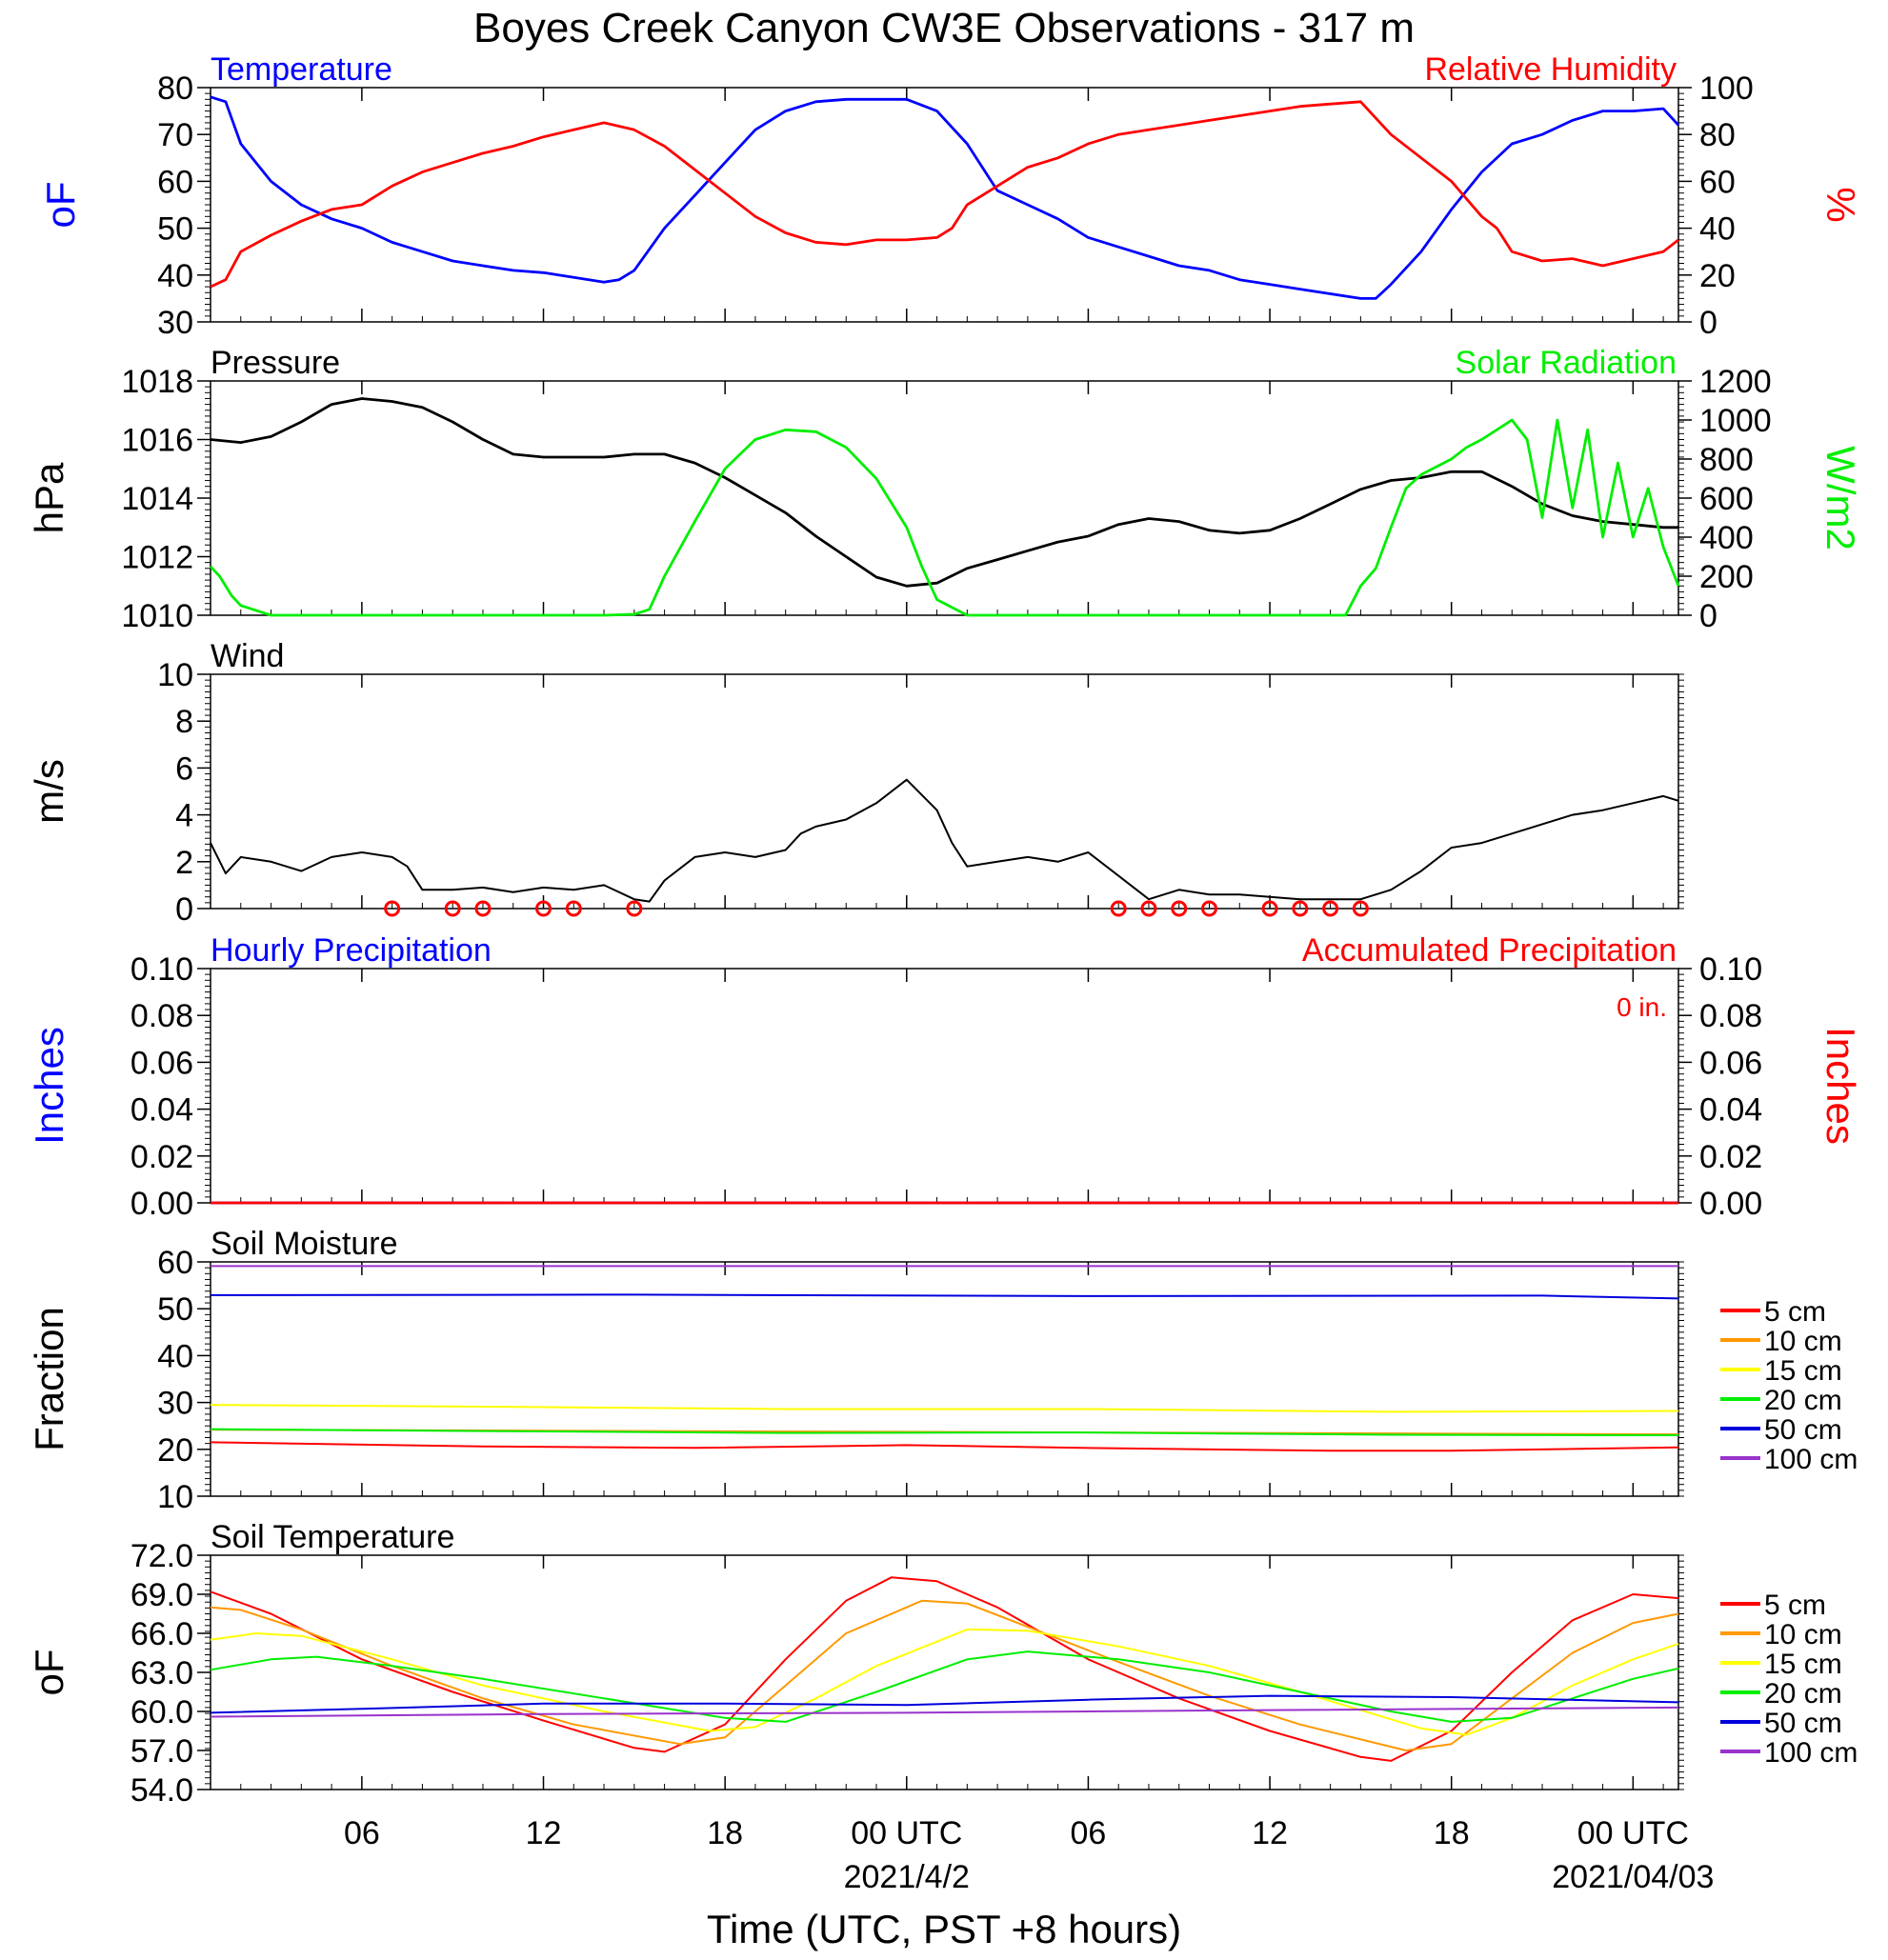  I want to click on panel-title-left: Wind, so click(247, 656).